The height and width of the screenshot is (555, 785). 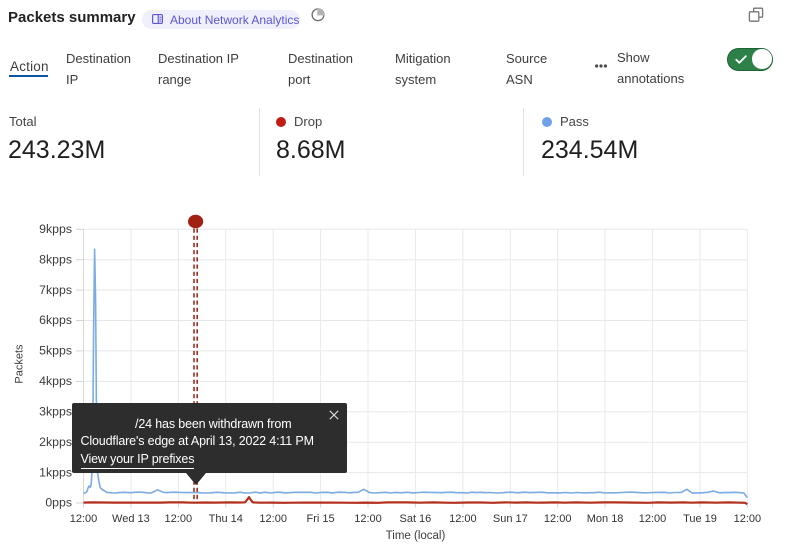 I want to click on svg-text: 7kpps, so click(x=55, y=290).